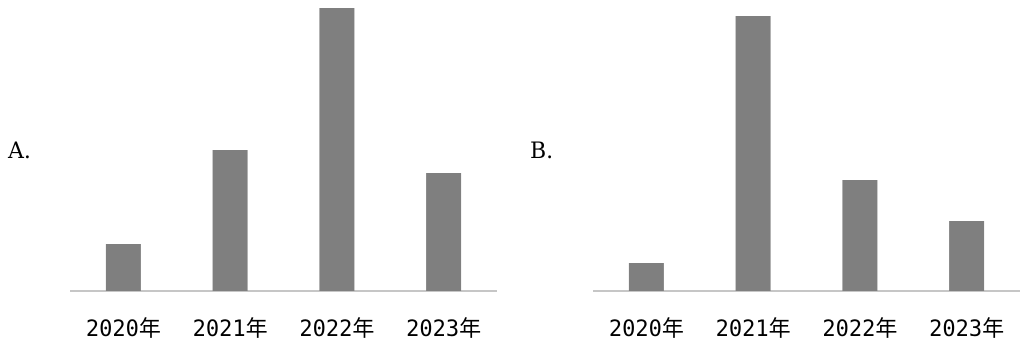 This screenshot has height=345, width=1034. What do you see at coordinates (230, 329) in the screenshot?
I see `chart-a-tick-label-1: 2021年` at bounding box center [230, 329].